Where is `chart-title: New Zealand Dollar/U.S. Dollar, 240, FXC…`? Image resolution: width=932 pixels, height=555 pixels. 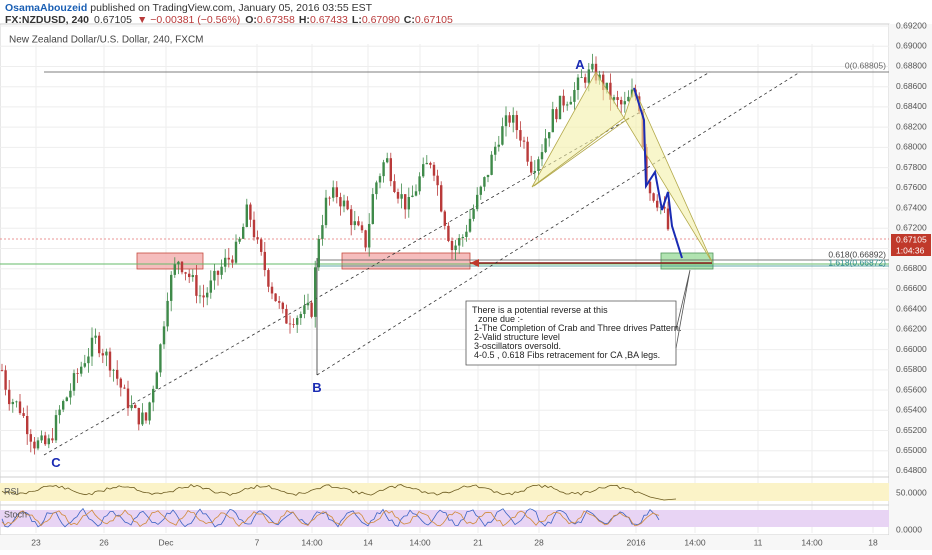 chart-title: New Zealand Dollar/U.S. Dollar, 240, FXC… is located at coordinates (106, 40).